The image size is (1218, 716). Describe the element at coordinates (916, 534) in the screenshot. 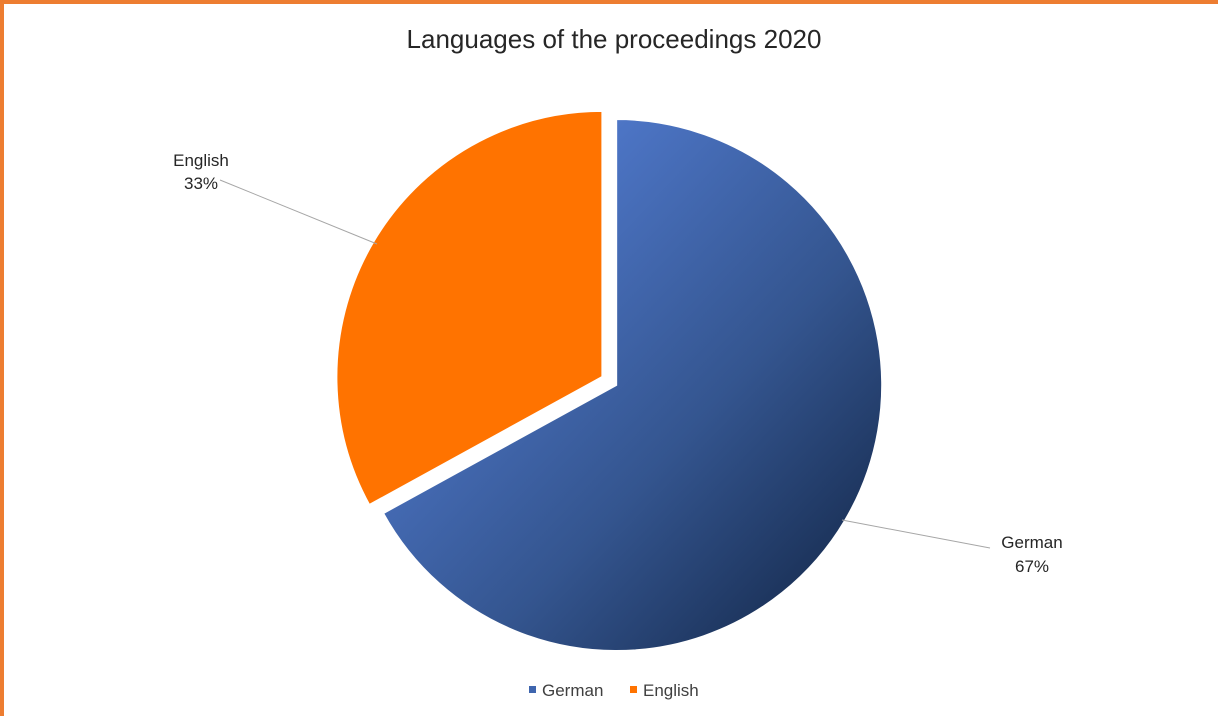

I see `german-leader-line` at that location.